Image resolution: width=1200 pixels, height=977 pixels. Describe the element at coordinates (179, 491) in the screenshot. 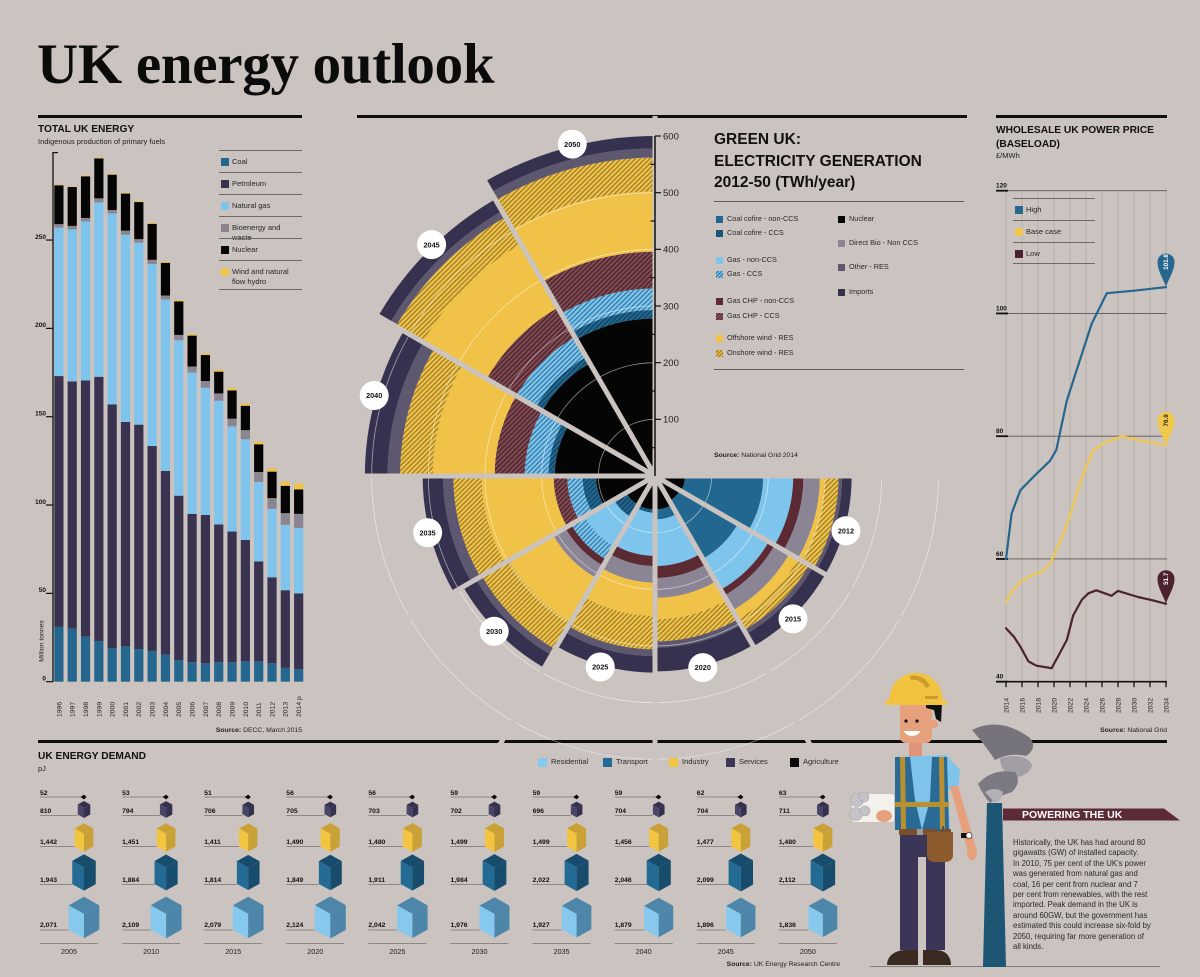

I see `bar-2005` at that location.